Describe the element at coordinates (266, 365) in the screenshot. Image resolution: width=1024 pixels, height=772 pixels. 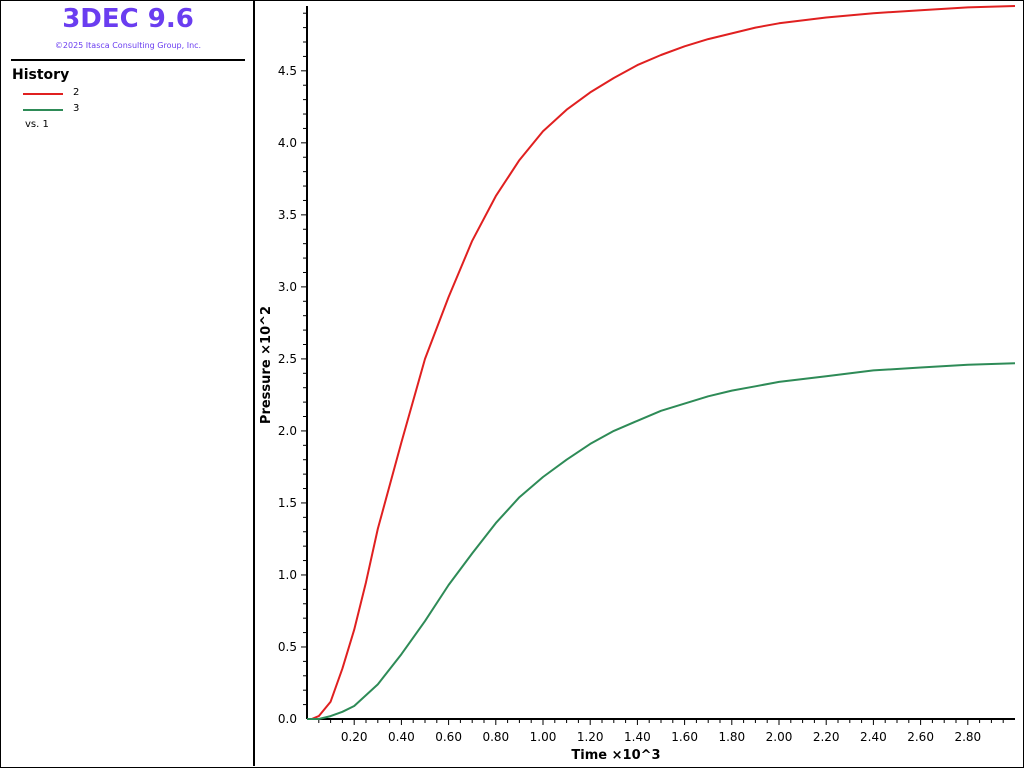
I see `y-axis-label: Pressure ×10^2` at that location.